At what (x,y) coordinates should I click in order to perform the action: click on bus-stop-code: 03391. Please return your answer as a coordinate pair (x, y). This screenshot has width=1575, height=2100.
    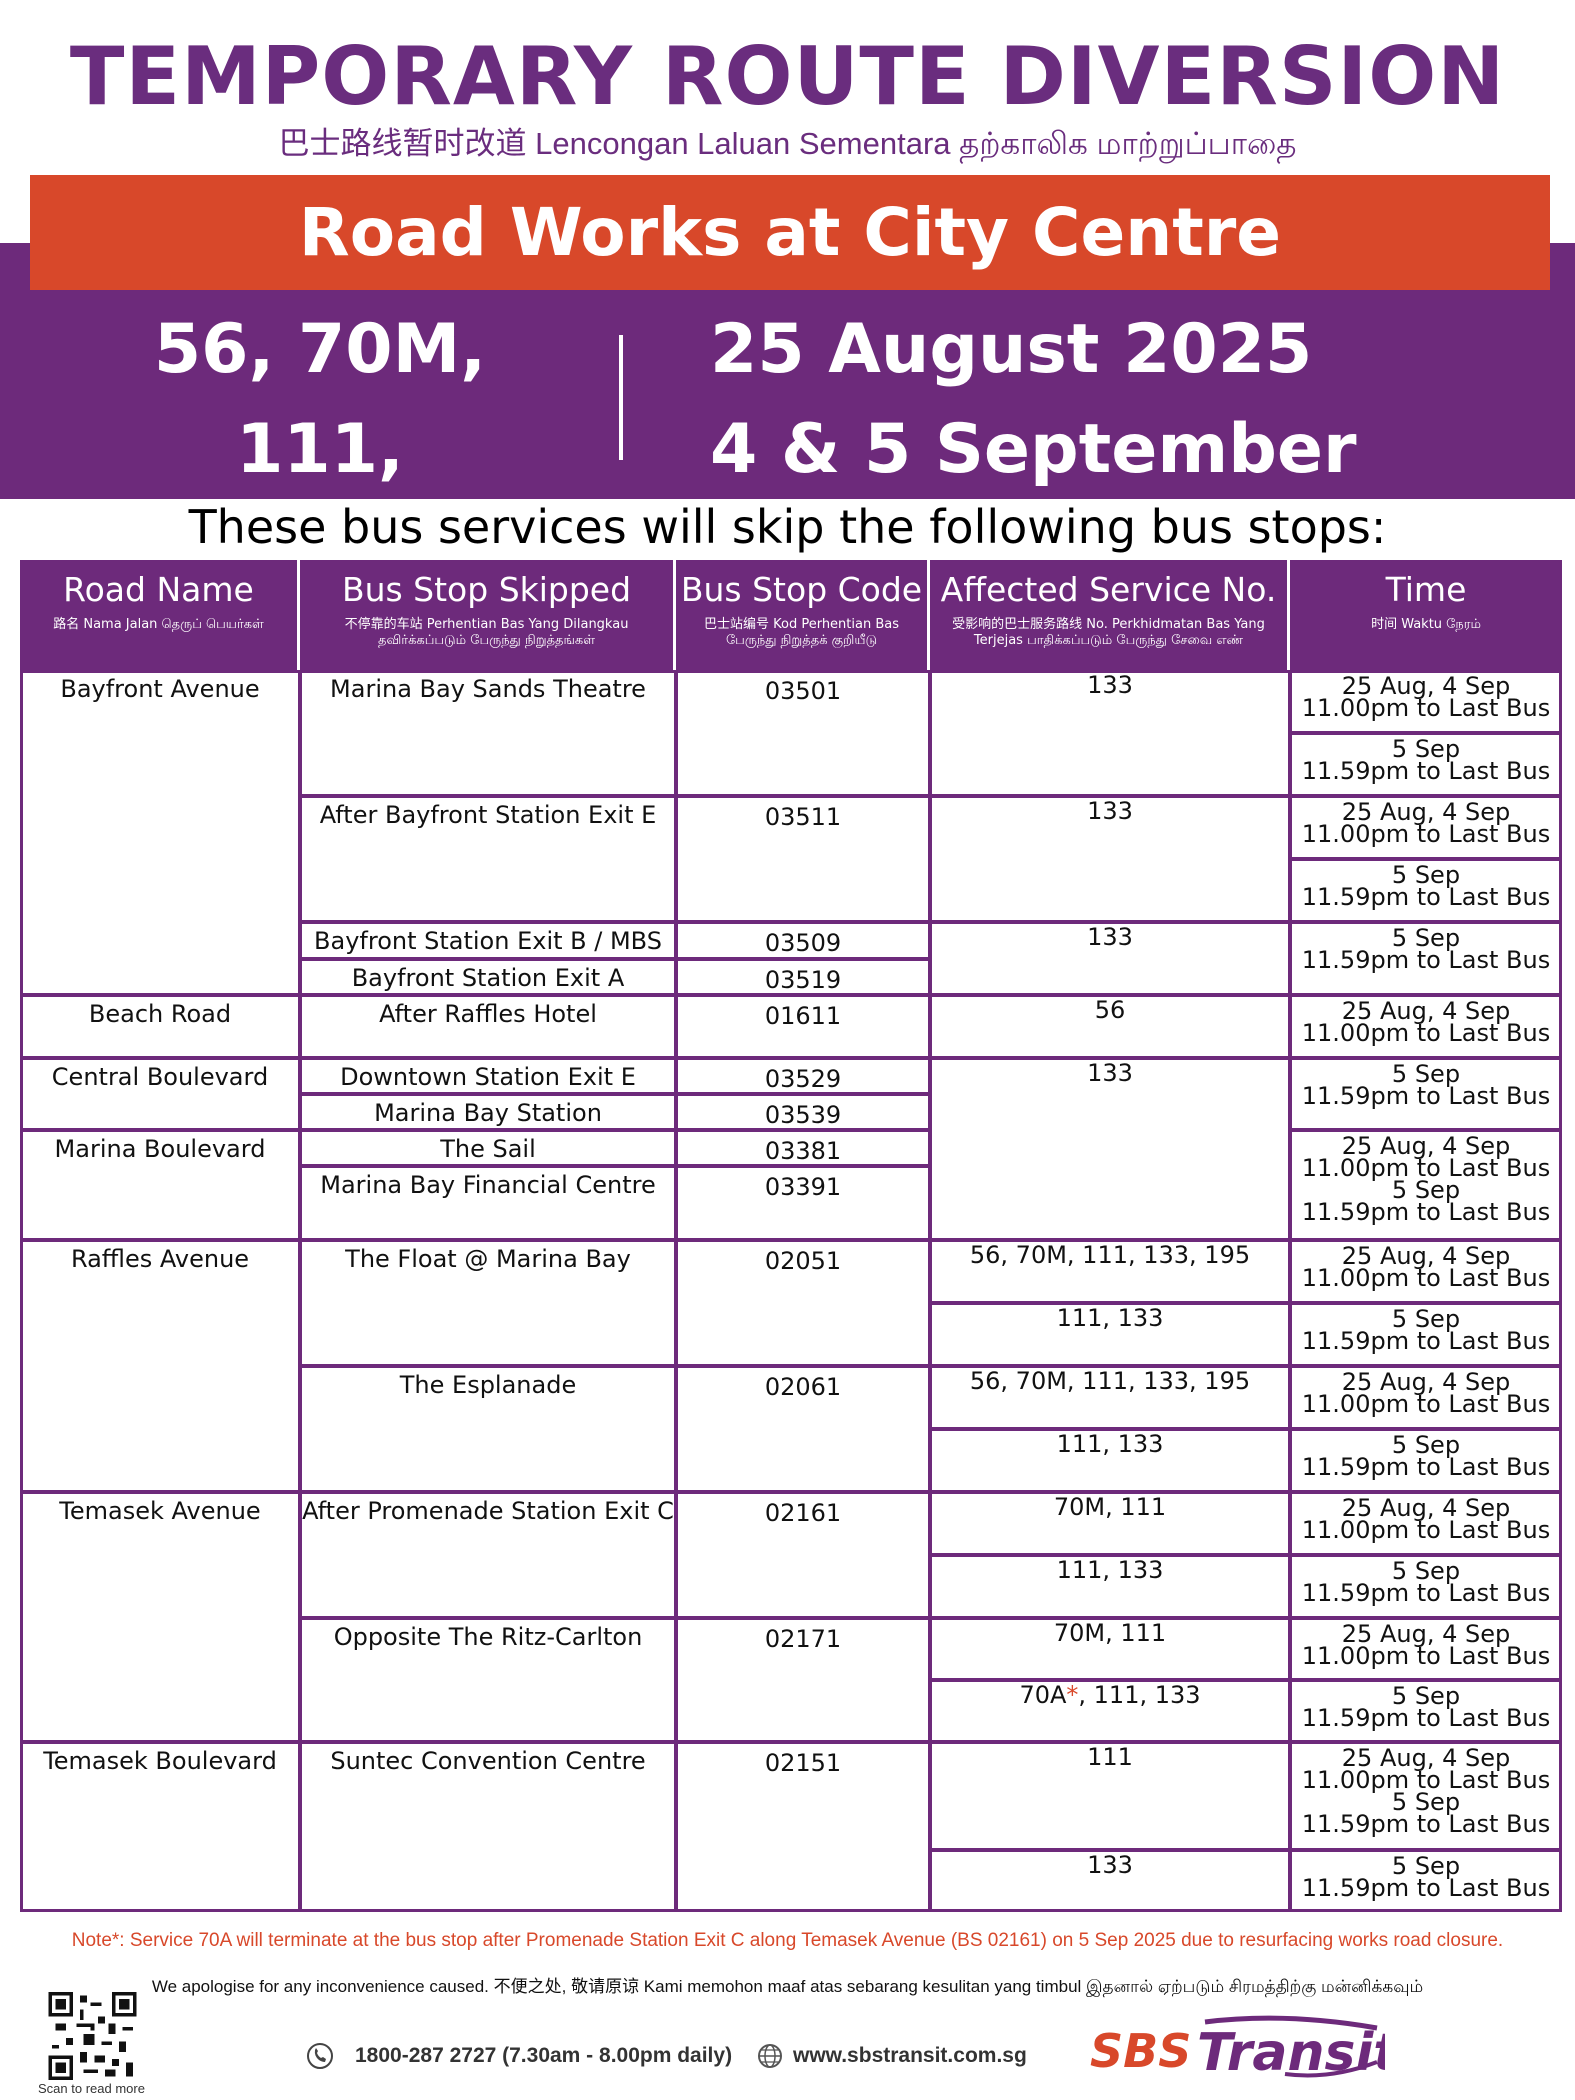
    Looking at the image, I should click on (803, 1203).